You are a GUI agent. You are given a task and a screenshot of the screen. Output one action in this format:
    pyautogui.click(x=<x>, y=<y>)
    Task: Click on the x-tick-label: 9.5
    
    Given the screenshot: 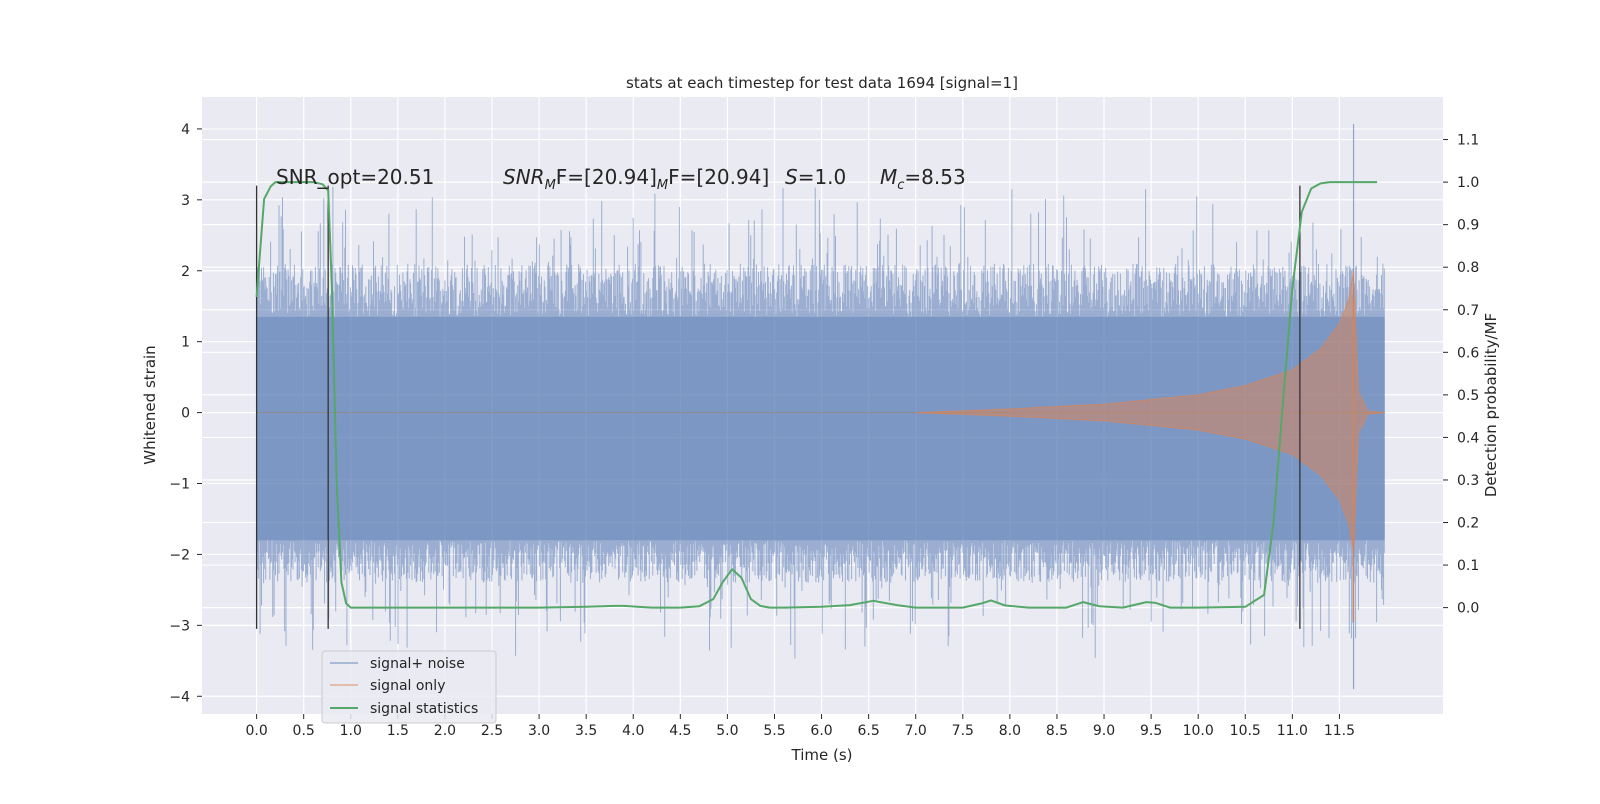 What is the action you would take?
    pyautogui.click(x=1151, y=731)
    